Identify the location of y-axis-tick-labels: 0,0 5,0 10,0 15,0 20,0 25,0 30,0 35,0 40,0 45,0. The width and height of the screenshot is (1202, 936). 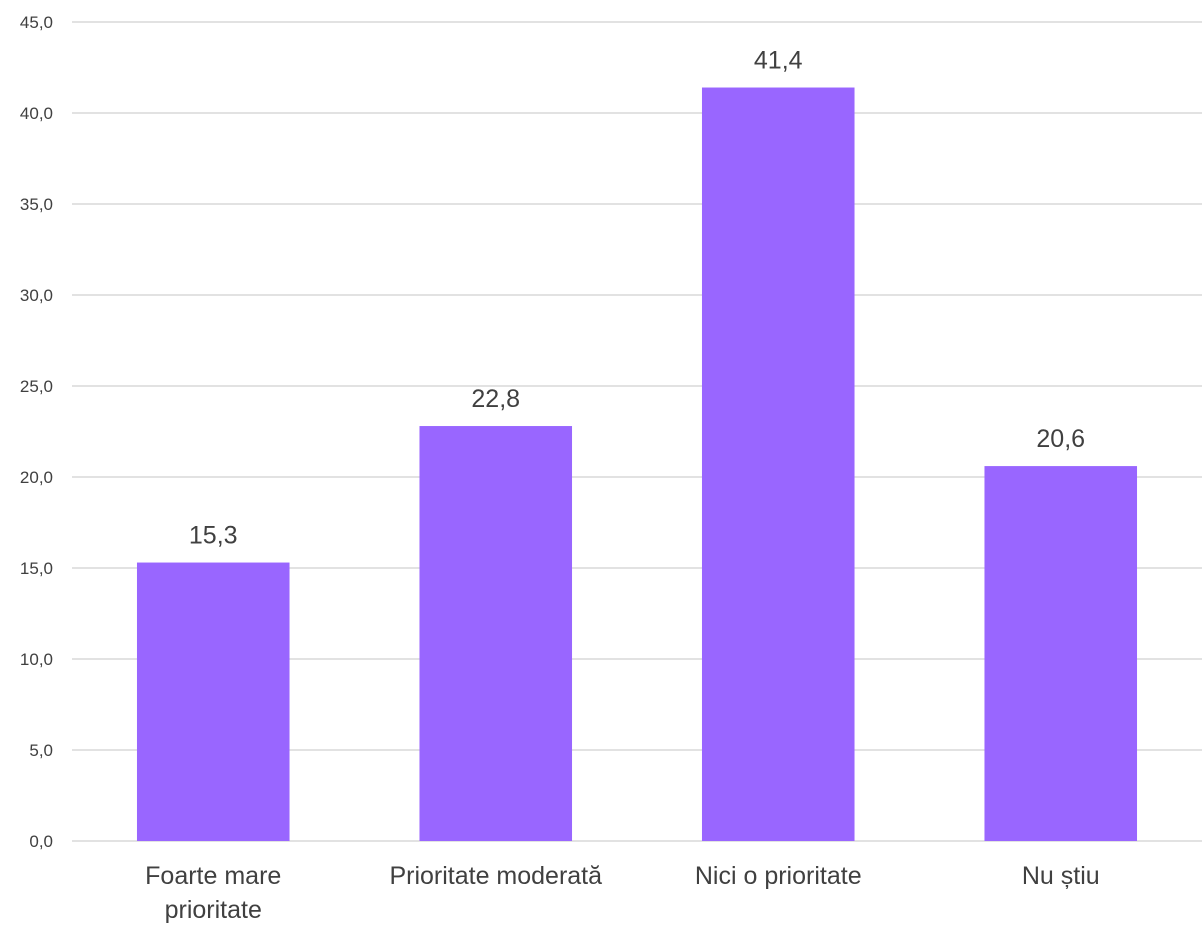
(36, 432).